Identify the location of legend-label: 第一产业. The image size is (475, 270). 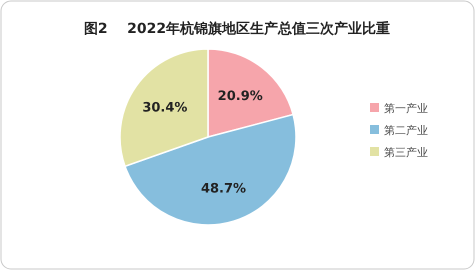
(406, 108).